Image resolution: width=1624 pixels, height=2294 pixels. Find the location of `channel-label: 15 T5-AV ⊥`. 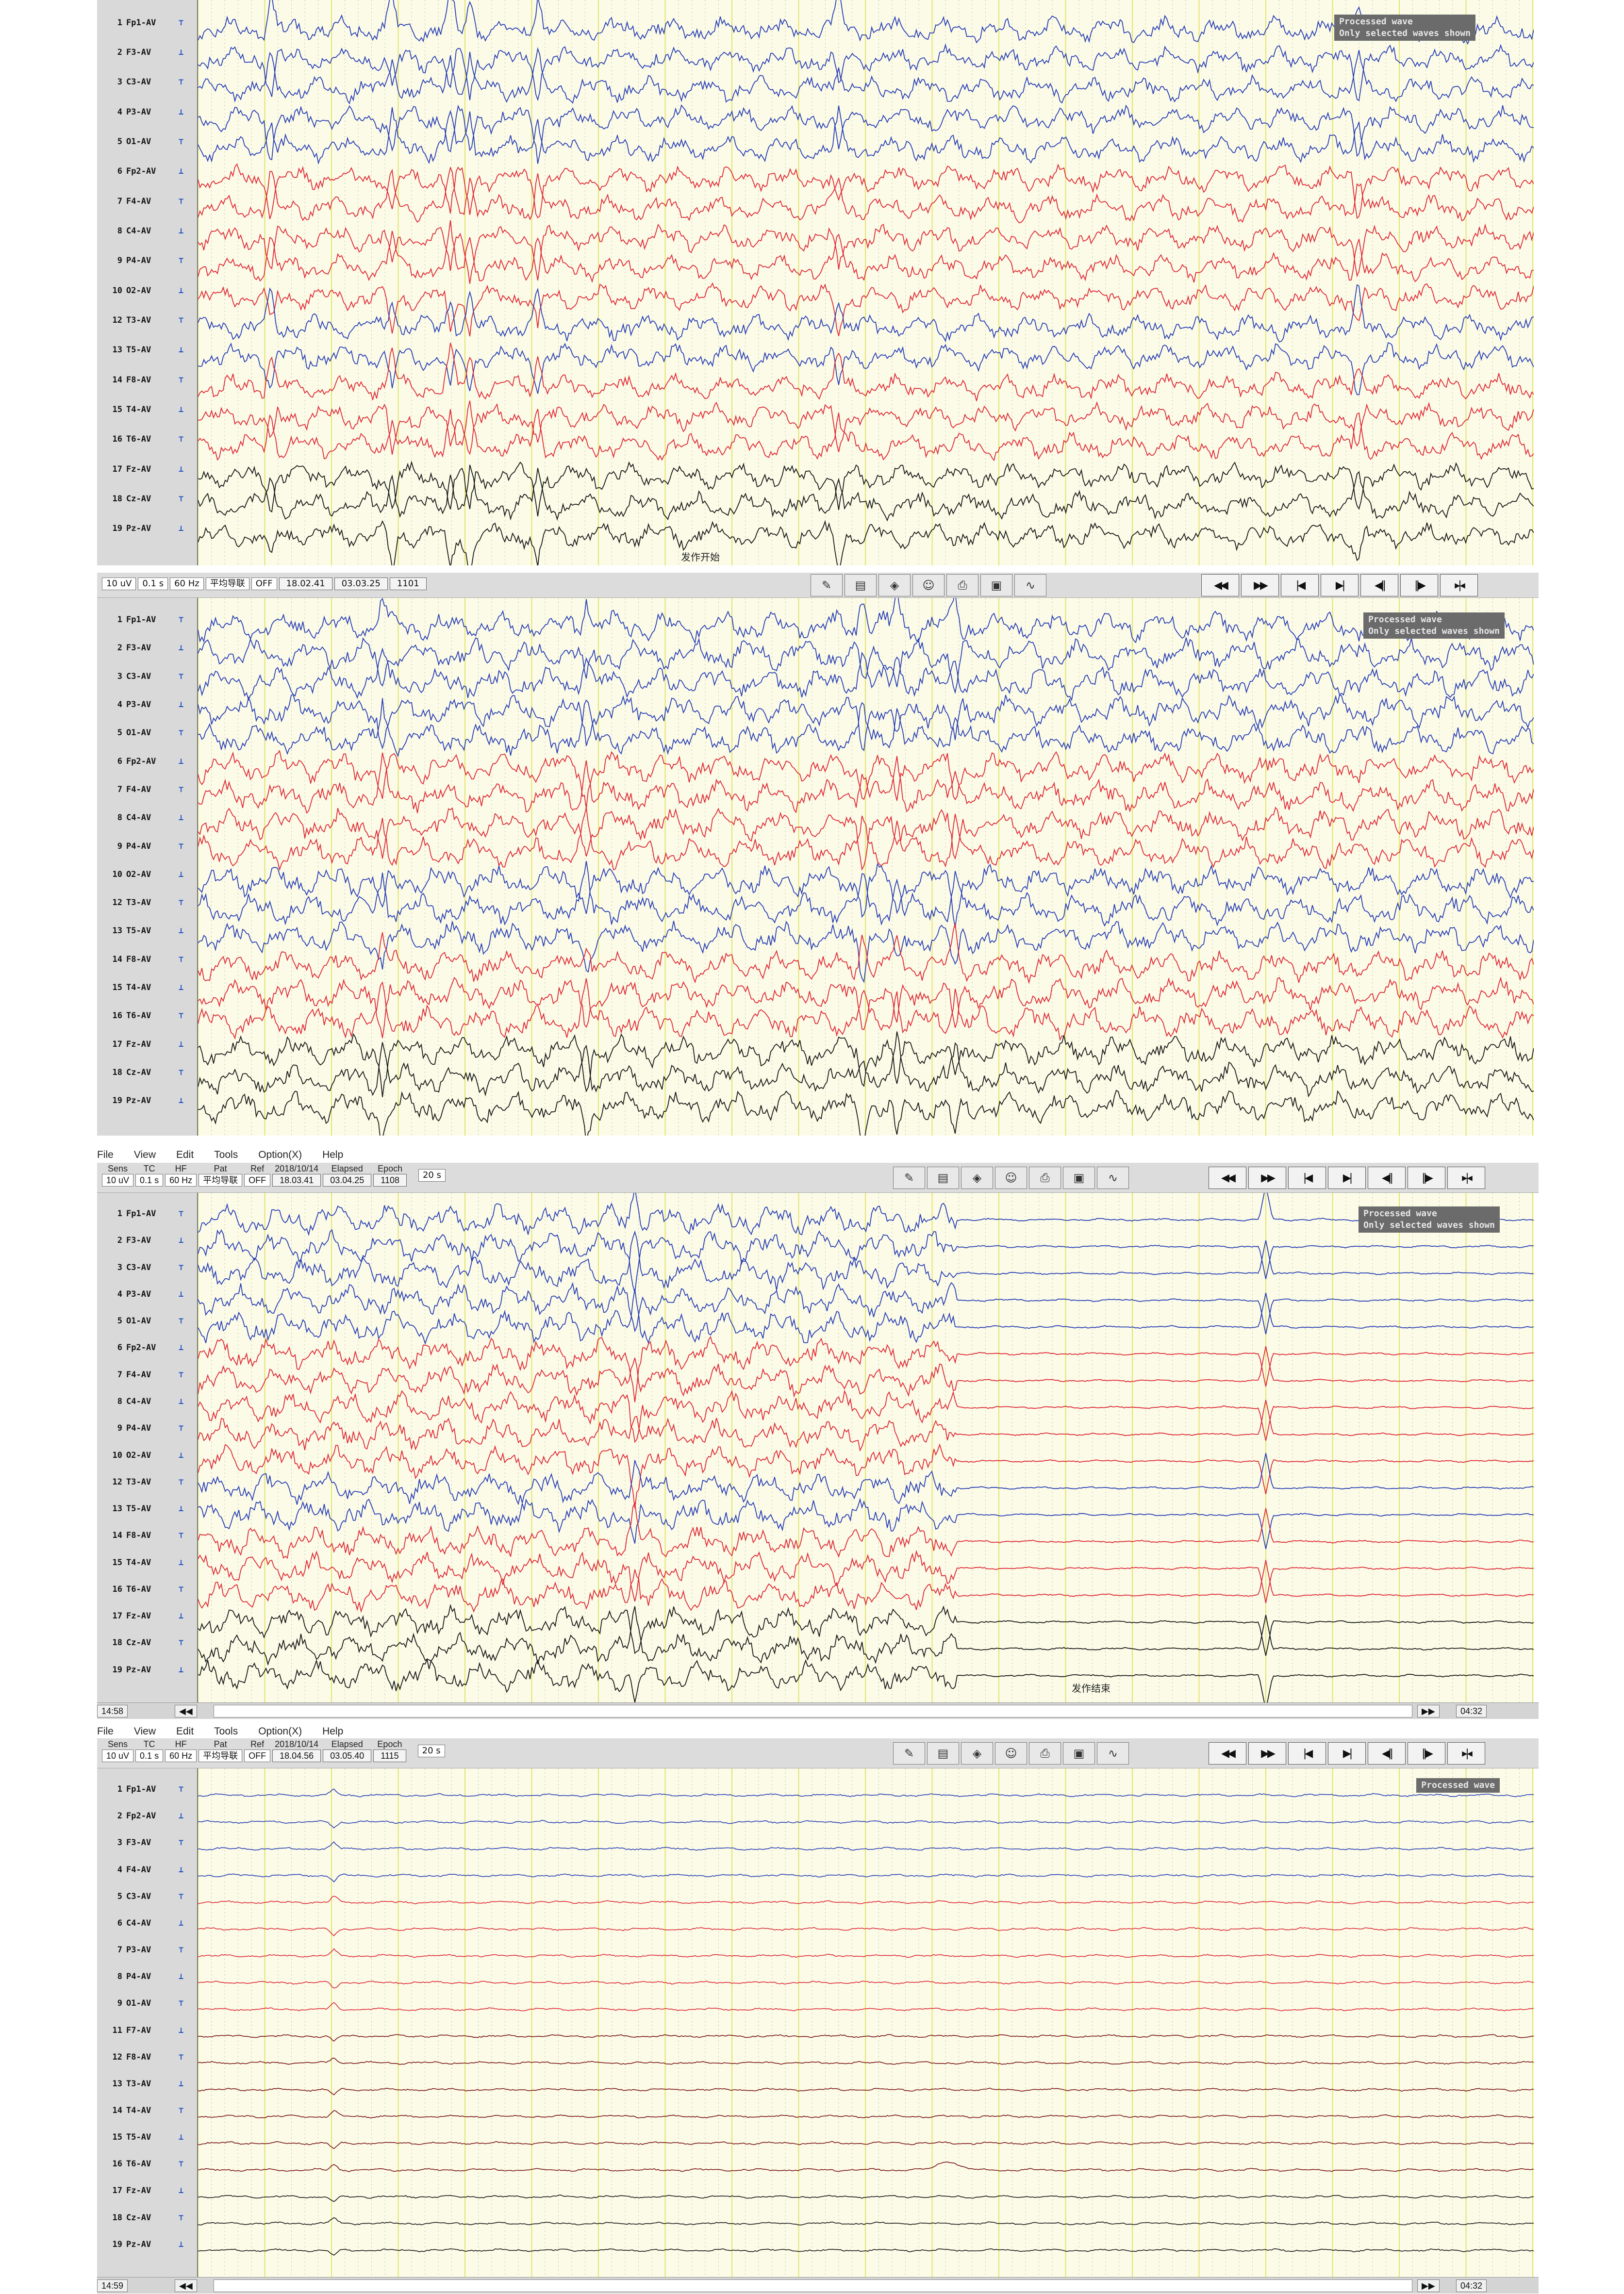

channel-label: 15 T5-AV ⊥ is located at coordinates (147, 2137).